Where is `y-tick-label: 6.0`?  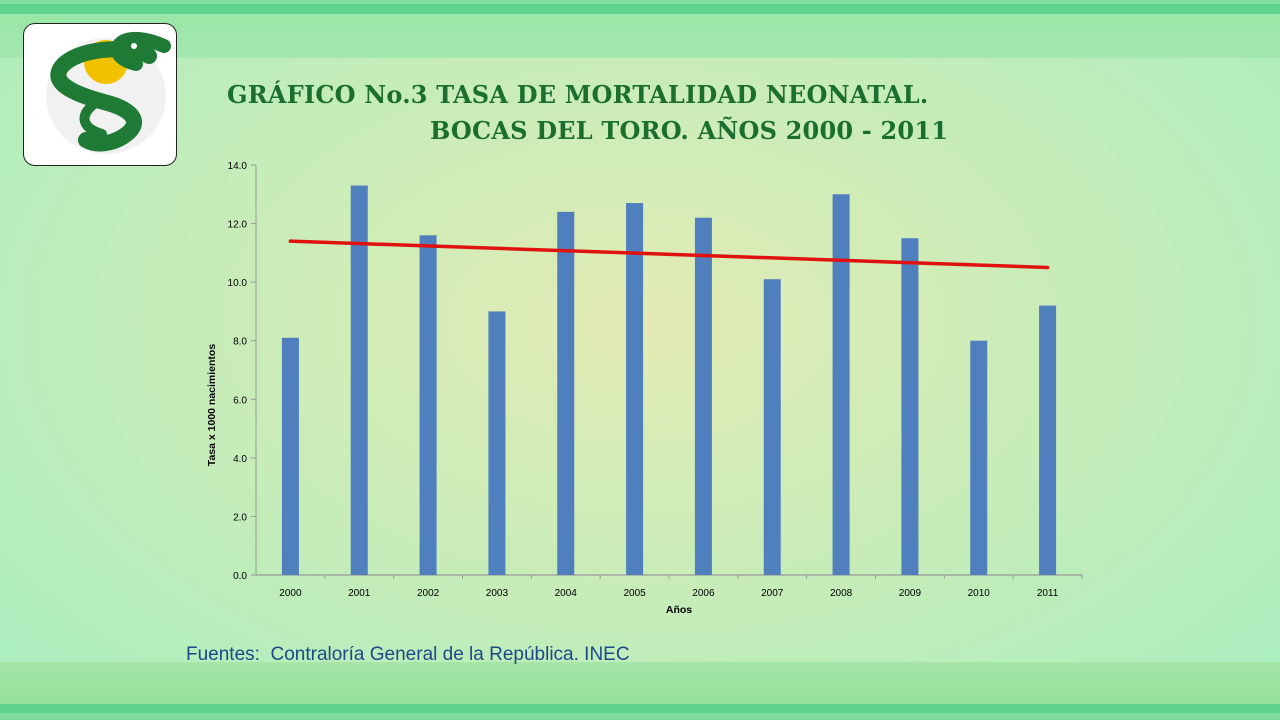 y-tick-label: 6.0 is located at coordinates (240, 400).